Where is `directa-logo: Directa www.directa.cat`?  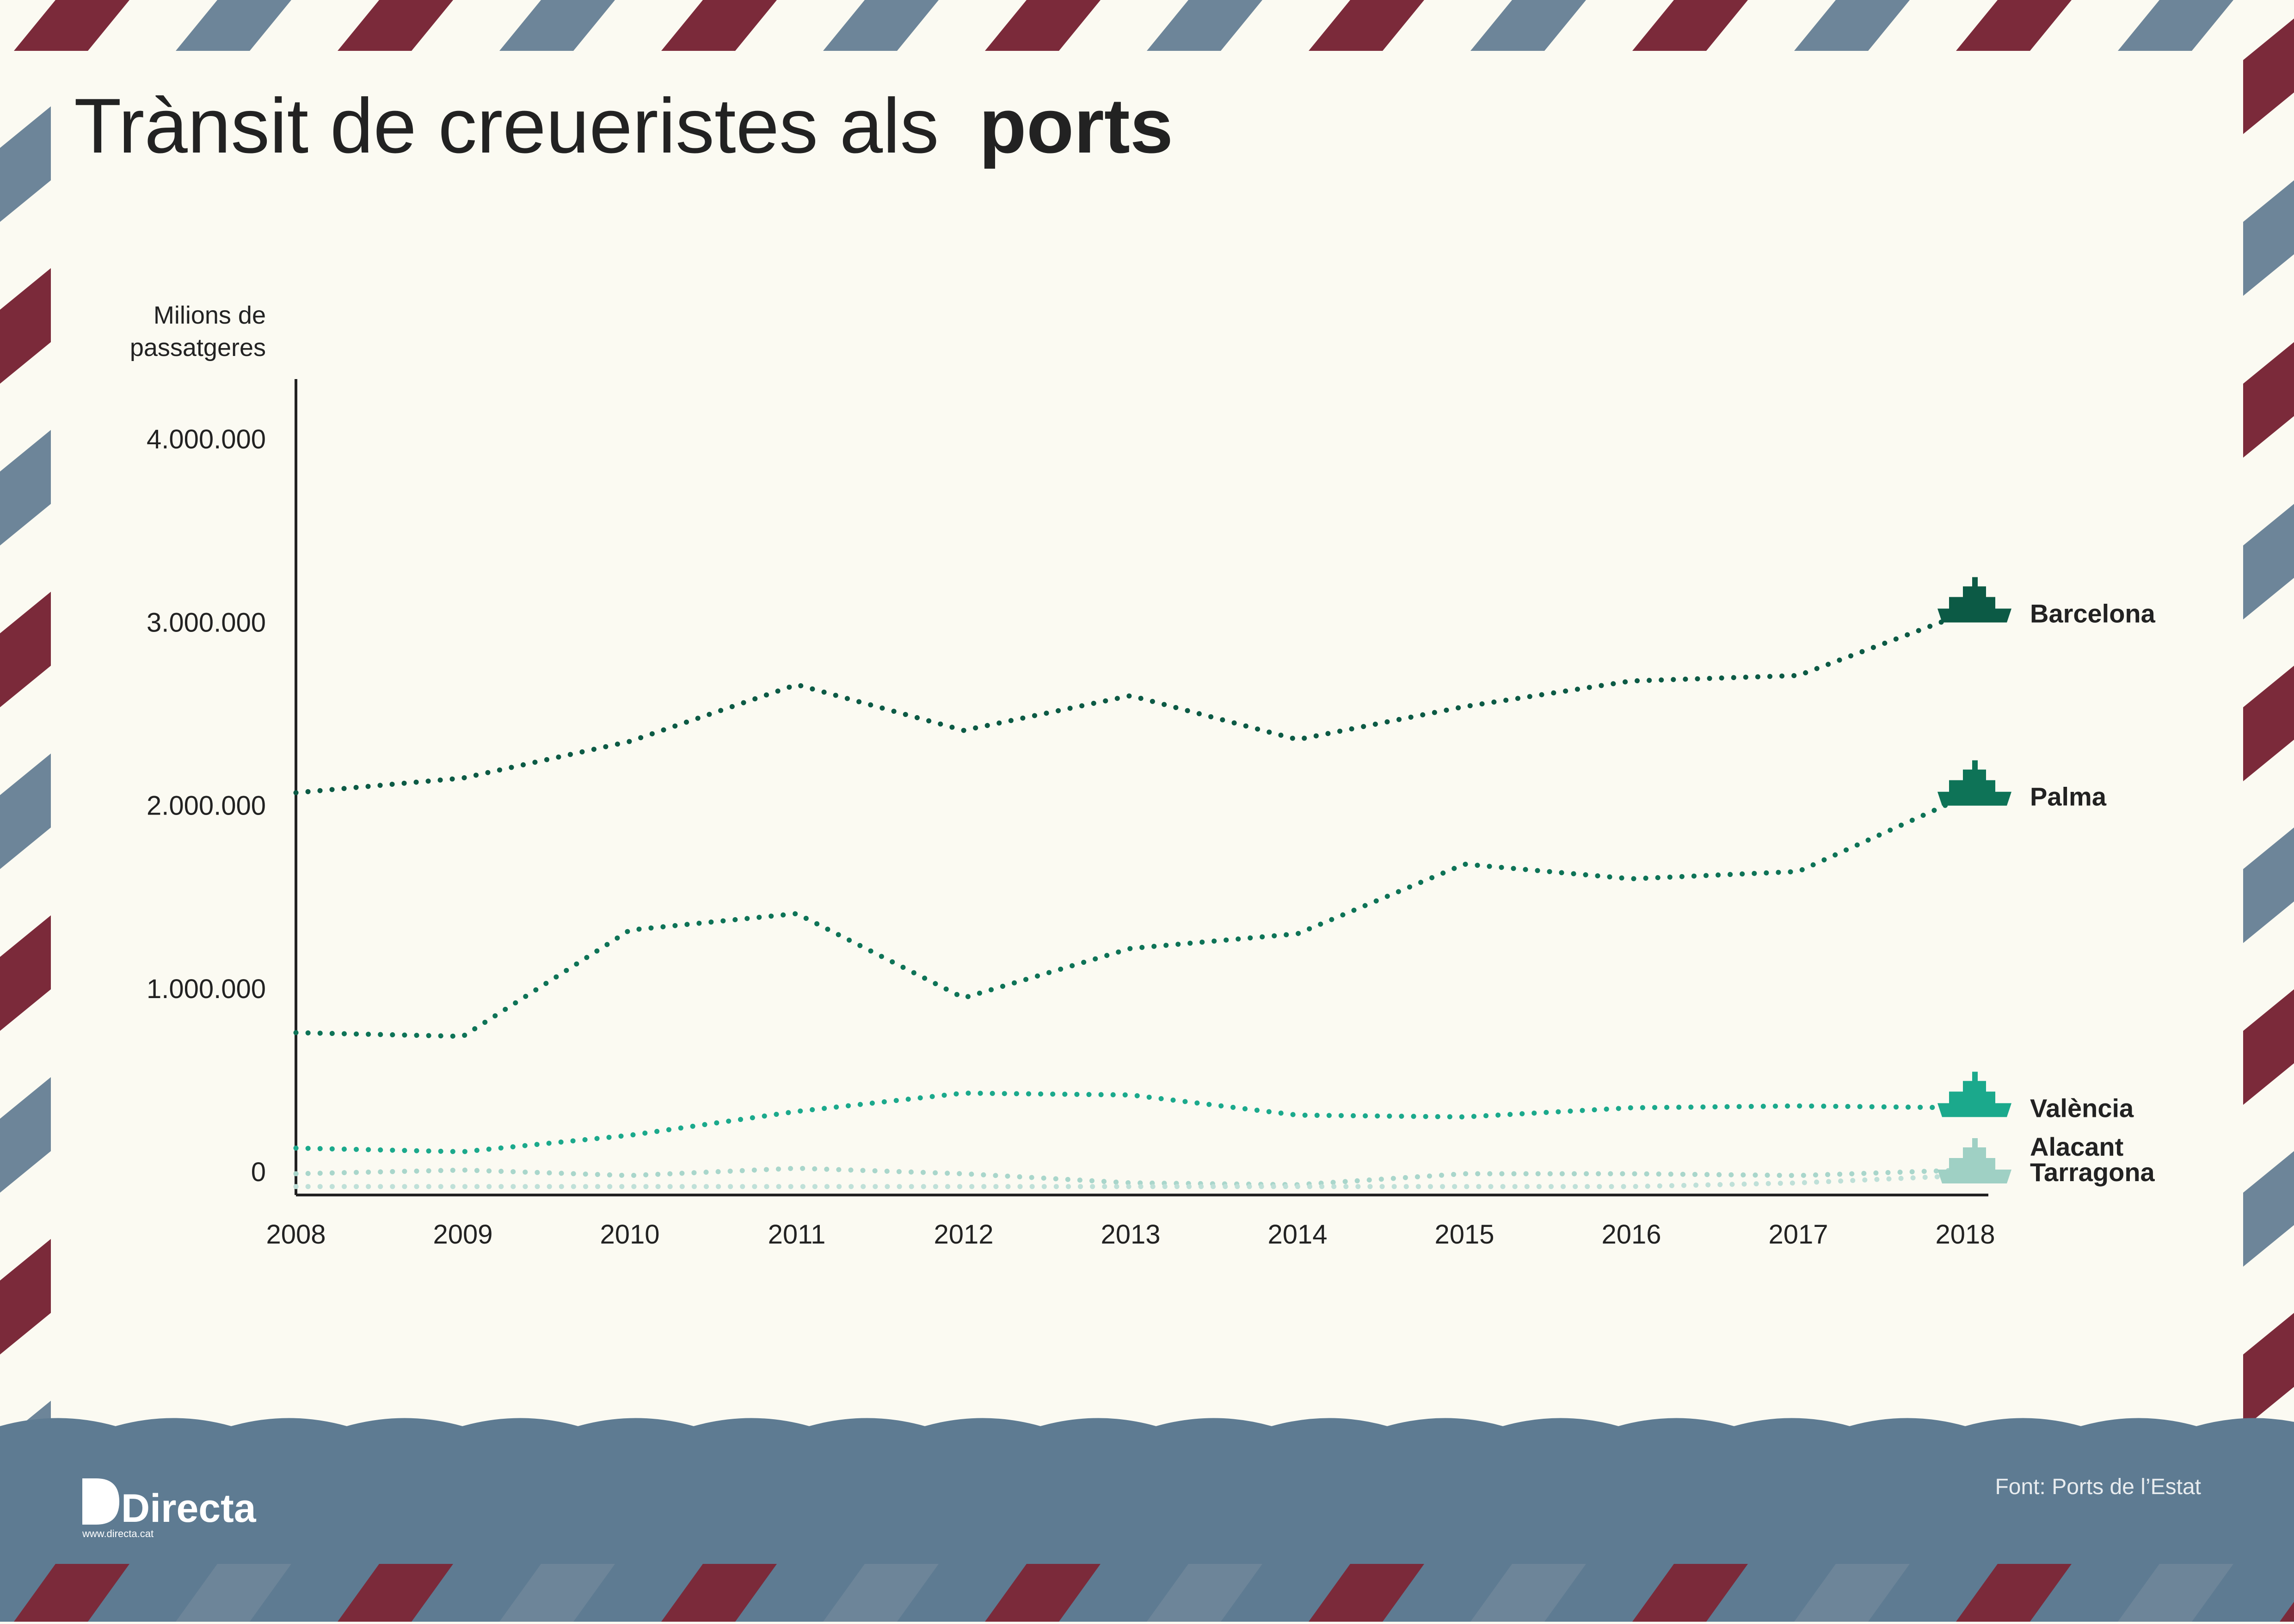
directa-logo: Directa www.directa.cat is located at coordinates (169, 1508).